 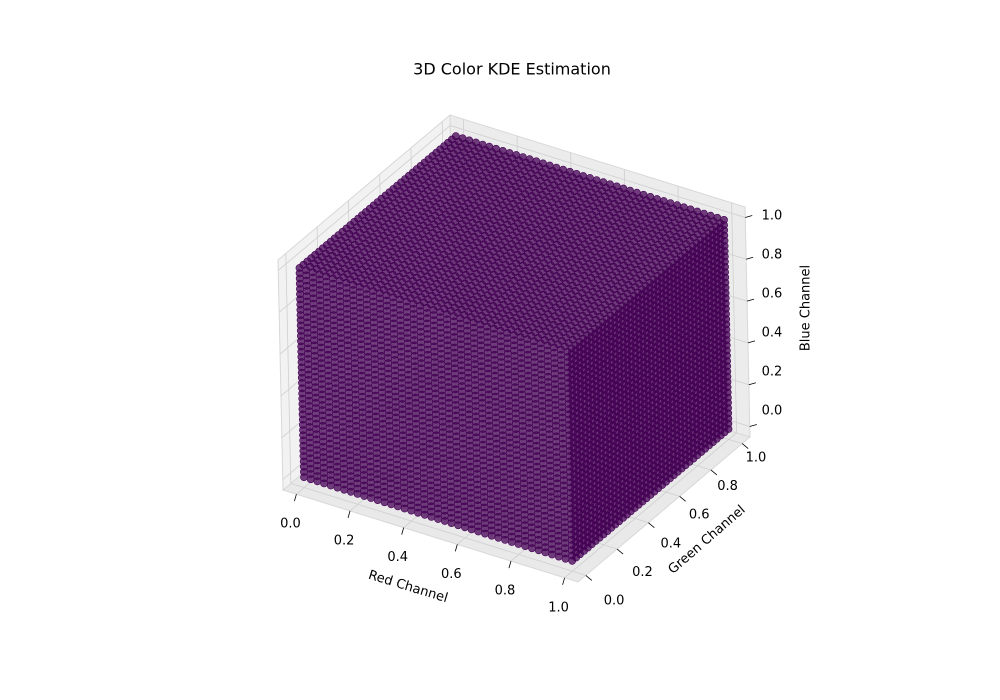 I want to click on x-axis-label: Red Channel, so click(x=408, y=587).